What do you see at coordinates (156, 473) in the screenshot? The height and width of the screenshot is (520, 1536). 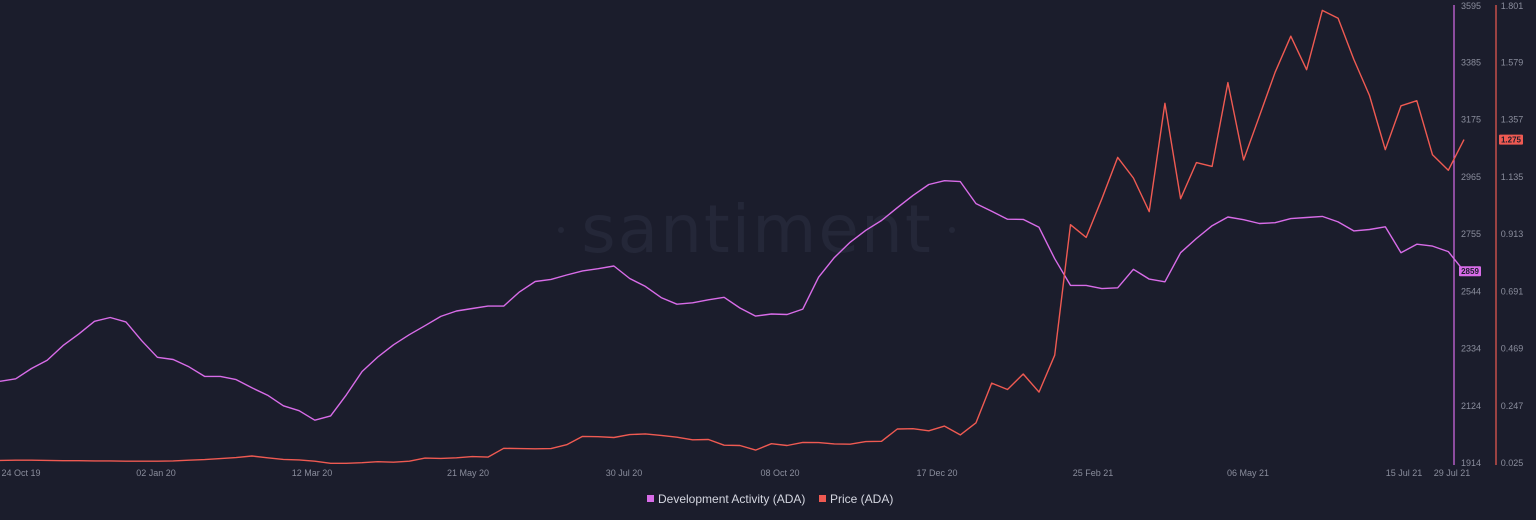 I see `x-tick-label: 02 Jan 20` at bounding box center [156, 473].